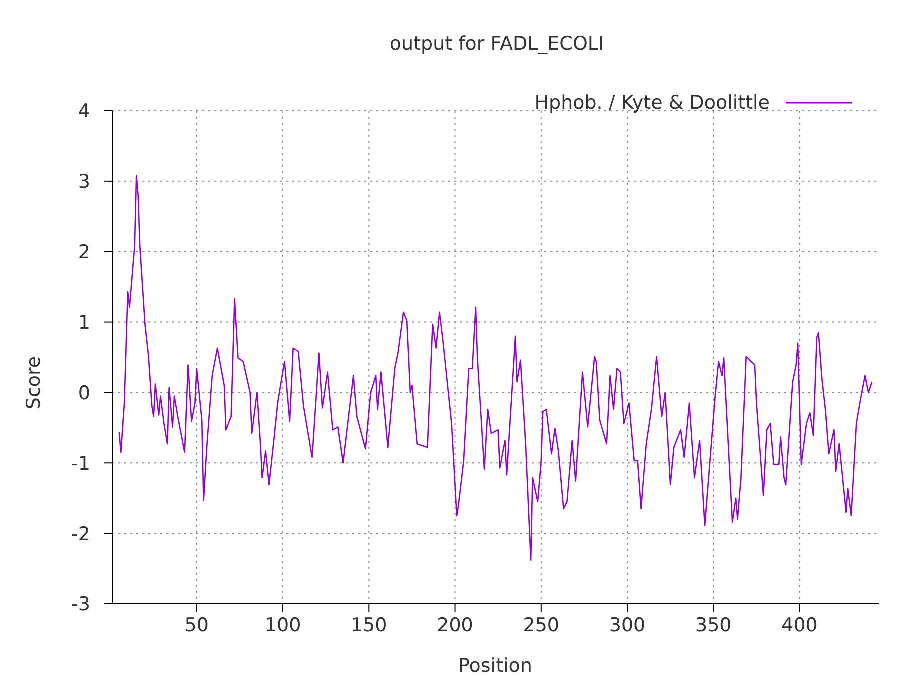  Describe the element at coordinates (714, 625) in the screenshot. I see `x-tick-label: 350` at that location.